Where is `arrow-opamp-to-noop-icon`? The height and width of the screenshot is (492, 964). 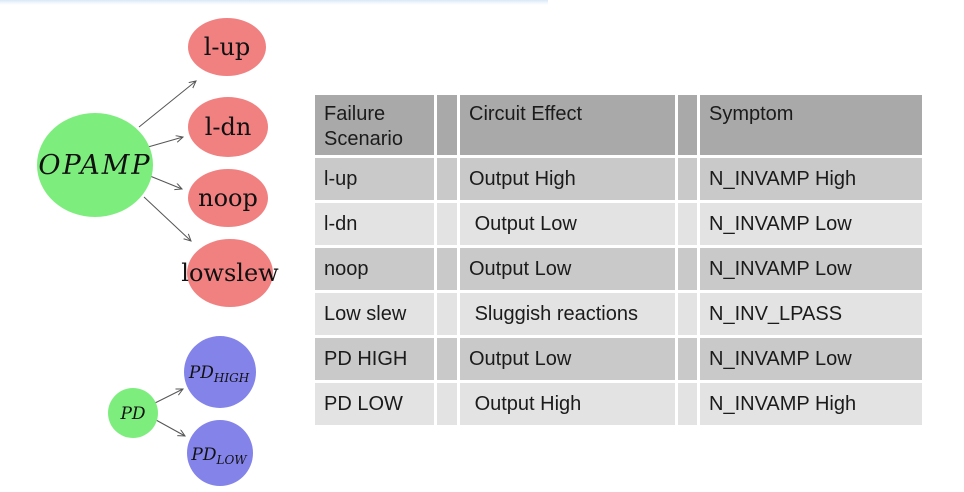
arrow-opamp-to-noop-icon is located at coordinates (165, 182).